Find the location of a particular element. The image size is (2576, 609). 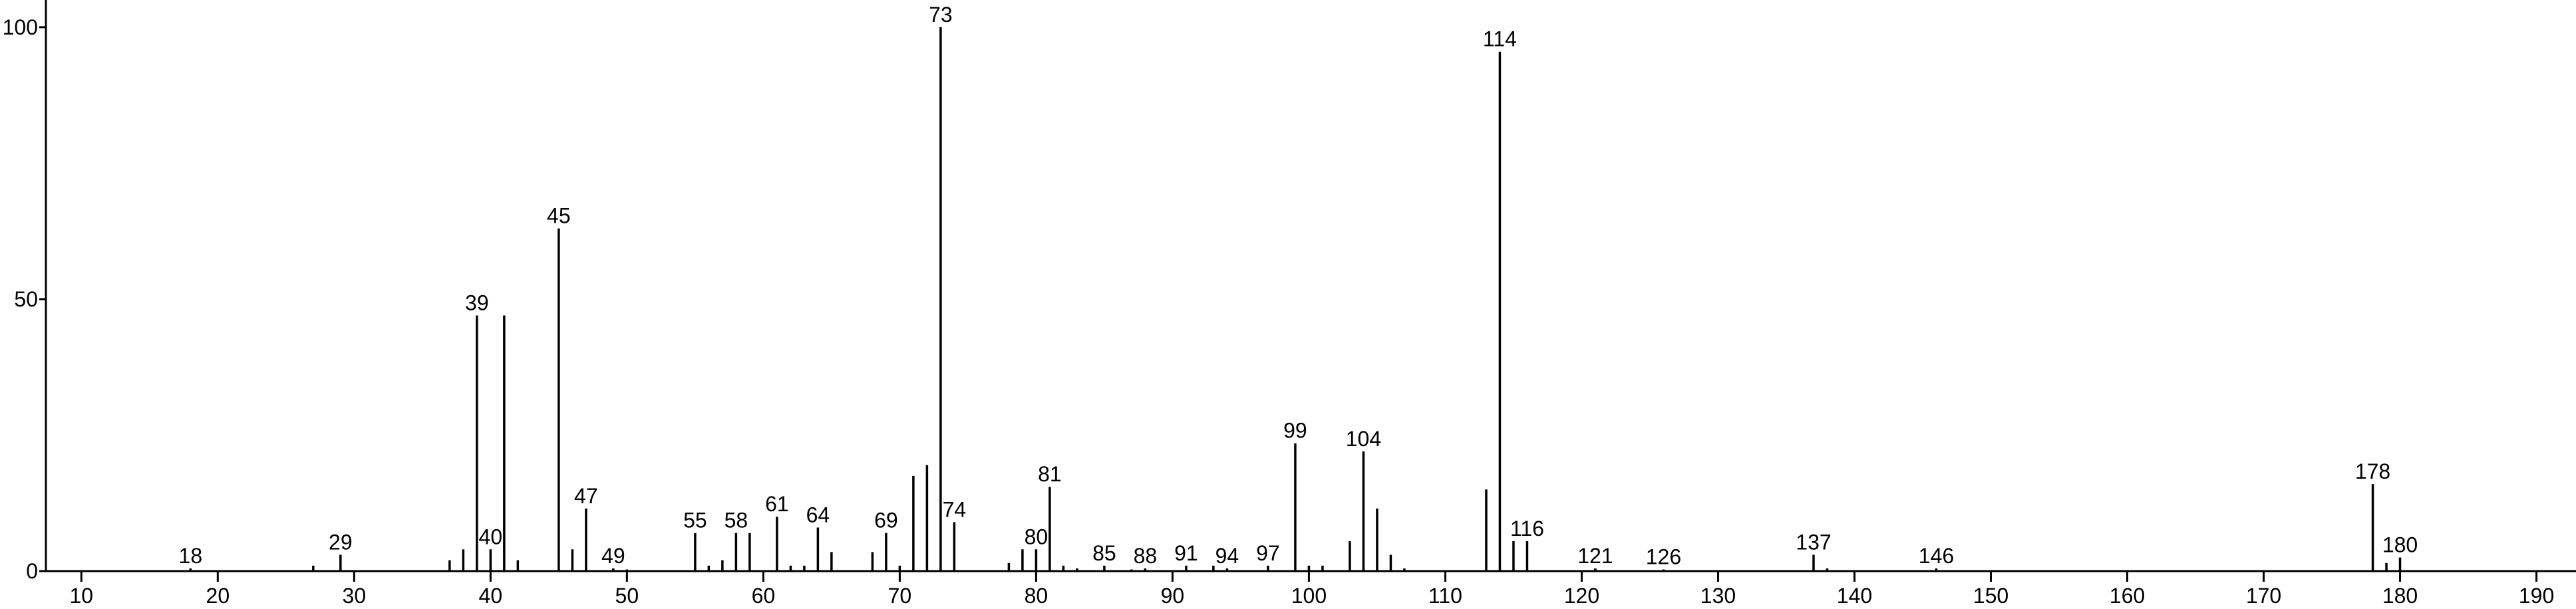

peak-label: 91 is located at coordinates (1186, 553).